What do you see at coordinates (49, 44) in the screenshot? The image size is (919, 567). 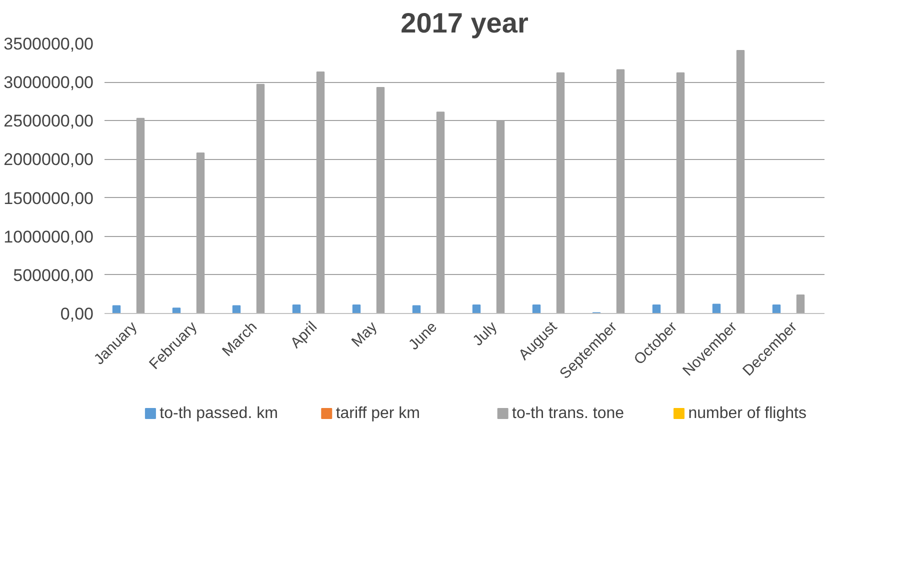 I see `y-tick-label: 3500000,00` at bounding box center [49, 44].